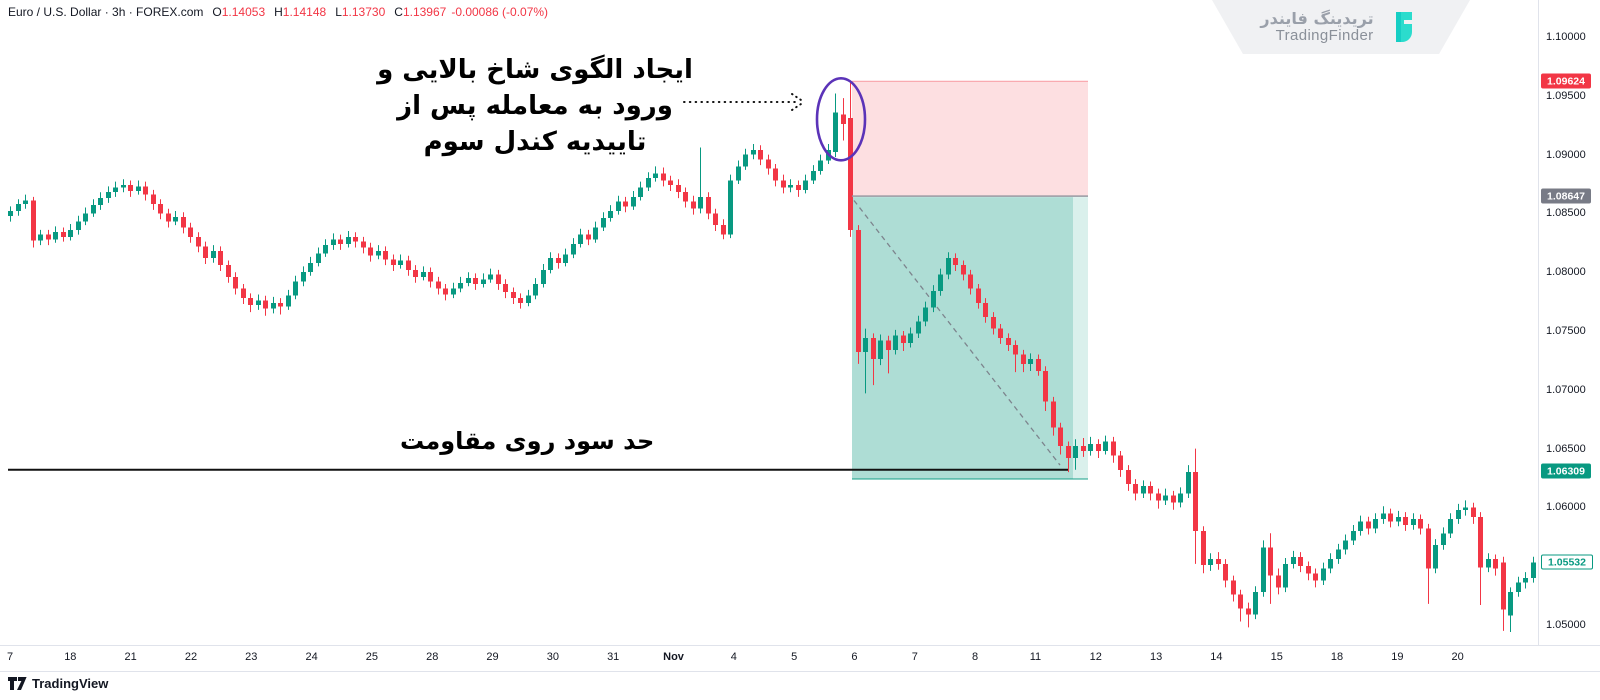 This screenshot has width=1600, height=700. Describe the element at coordinates (492, 657) in the screenshot. I see `date-tick-label: 29` at that location.